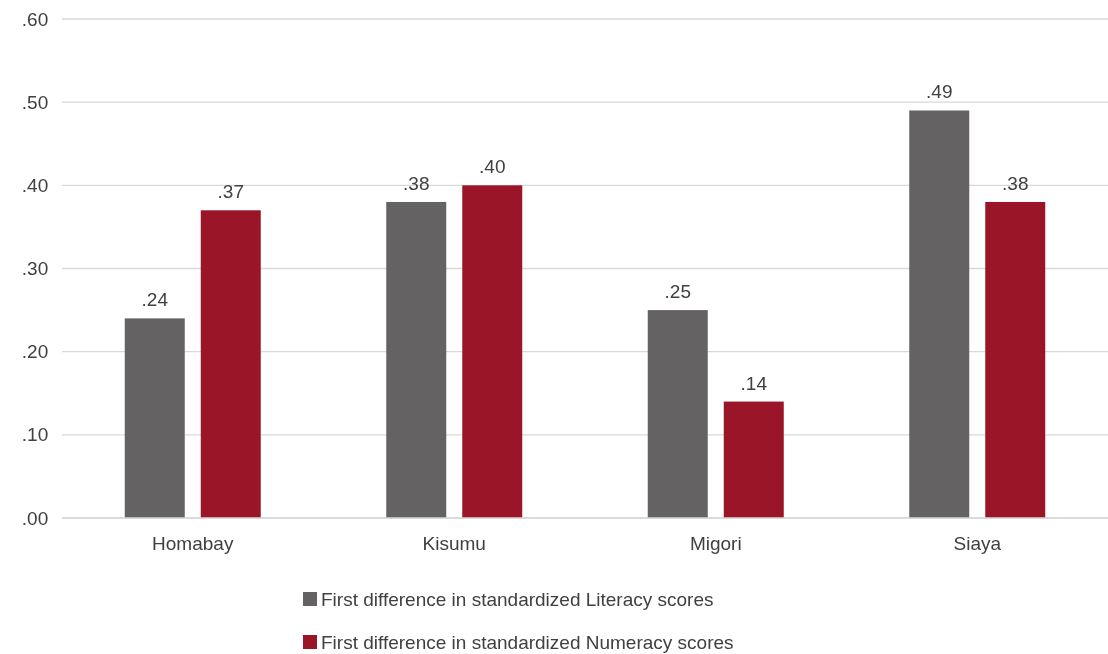  Describe the element at coordinates (155, 300) in the screenshot. I see `data-label: .24` at that location.